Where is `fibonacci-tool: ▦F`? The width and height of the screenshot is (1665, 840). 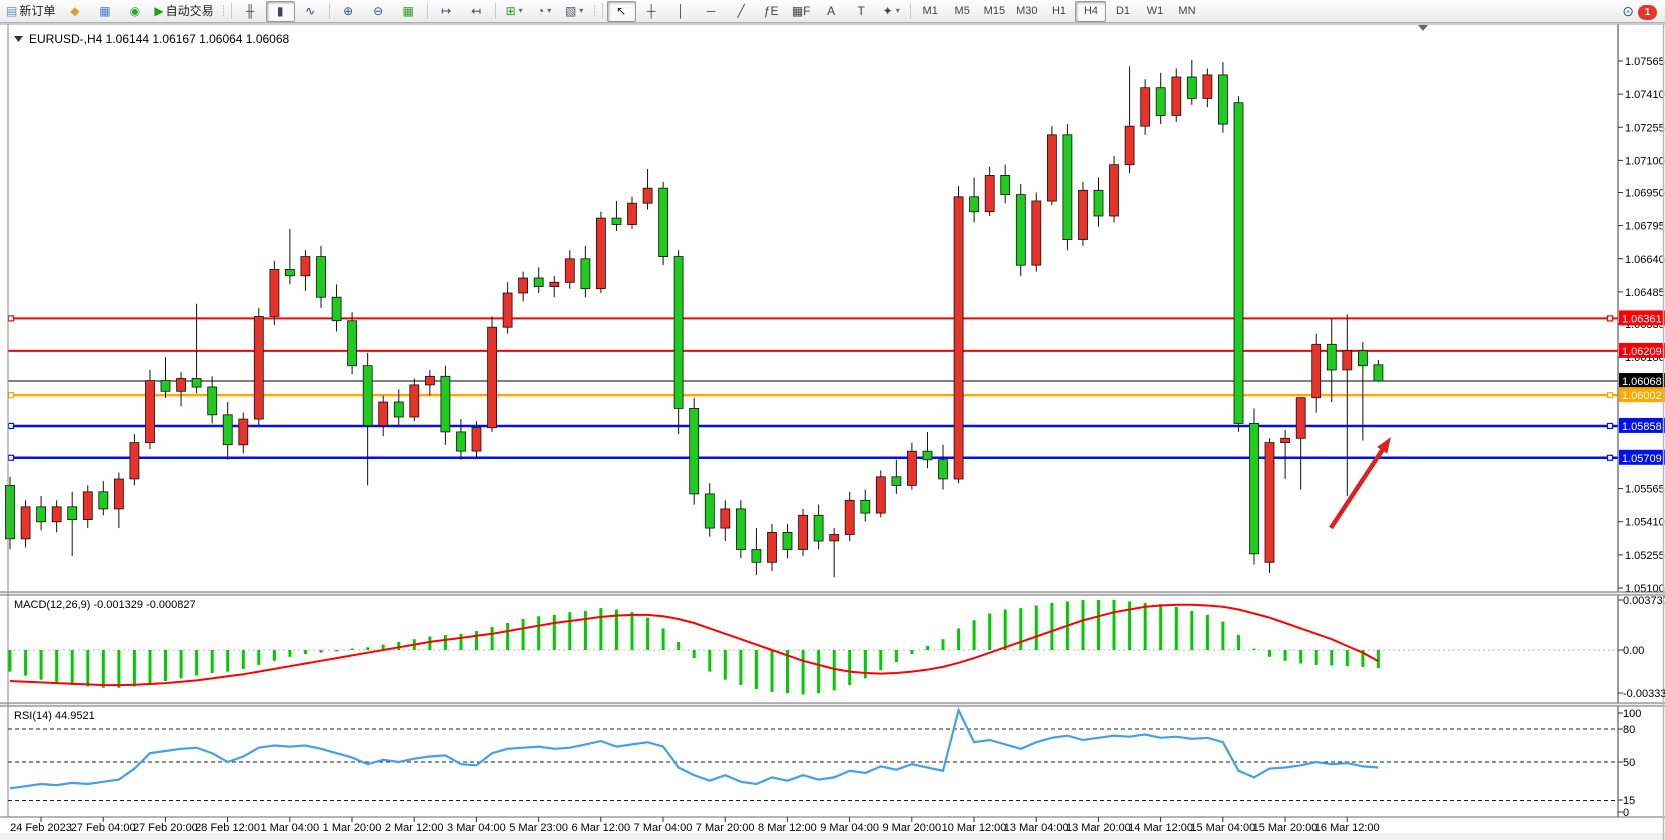 fibonacci-tool: ▦F is located at coordinates (801, 11).